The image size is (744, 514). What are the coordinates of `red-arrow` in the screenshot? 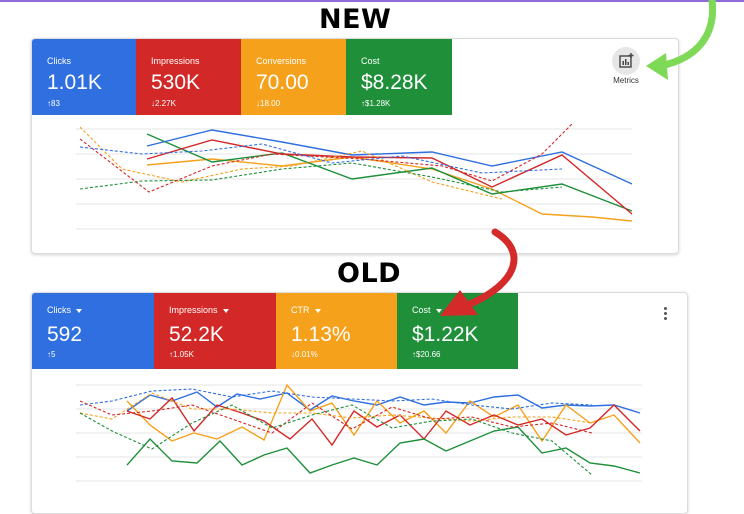 It's located at (479, 272).